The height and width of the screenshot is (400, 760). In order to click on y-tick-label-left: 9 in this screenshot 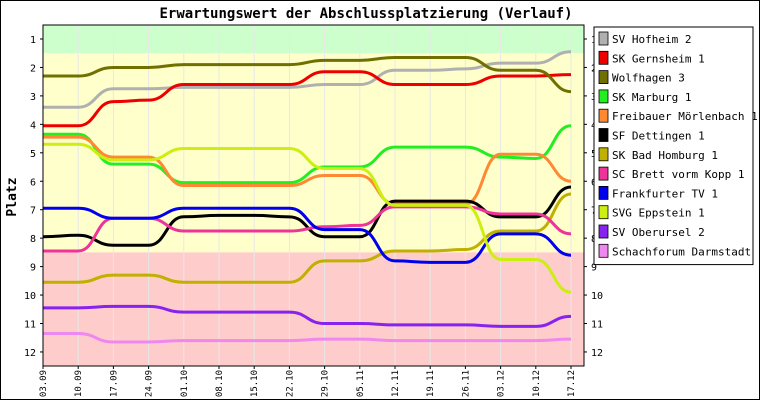, I will do `click(33, 268)`.